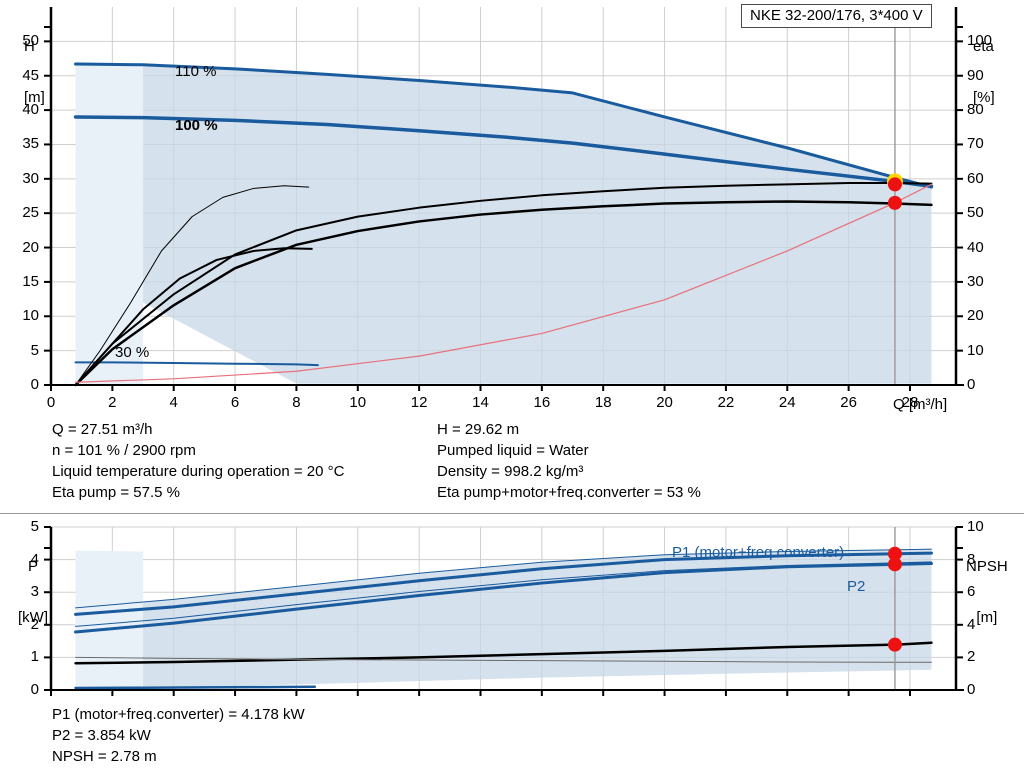 This screenshot has height=781, width=1024. What do you see at coordinates (235, 402) in the screenshot?
I see `x-tick-6: 6` at bounding box center [235, 402].